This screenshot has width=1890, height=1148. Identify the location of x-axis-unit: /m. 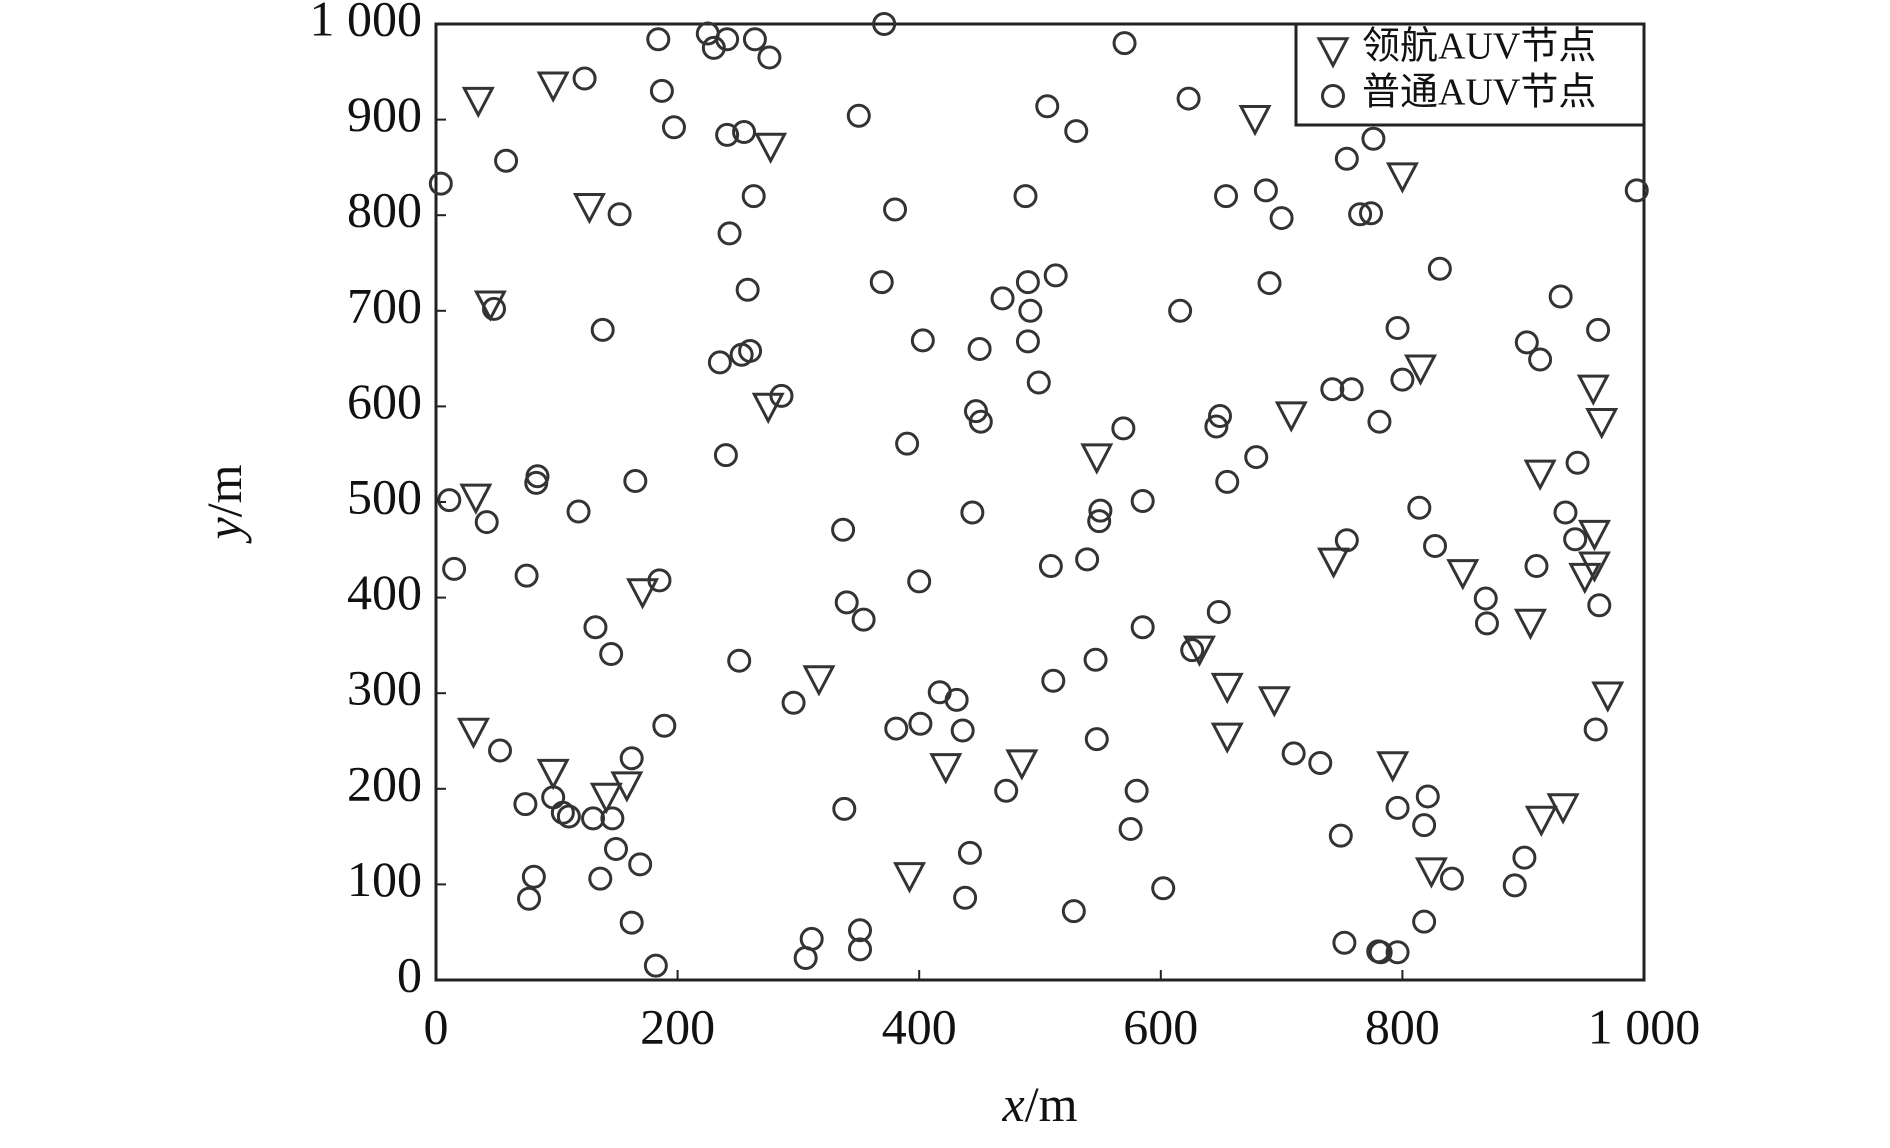
(1051, 1104).